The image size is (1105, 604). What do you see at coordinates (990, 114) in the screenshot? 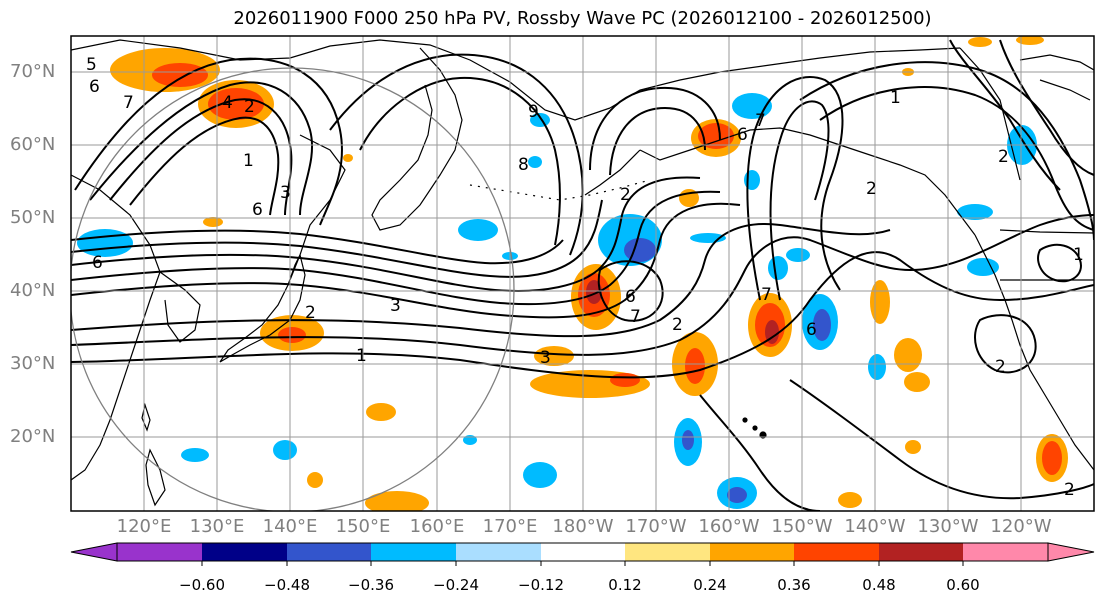
I see `border-alaska-canada` at bounding box center [990, 114].